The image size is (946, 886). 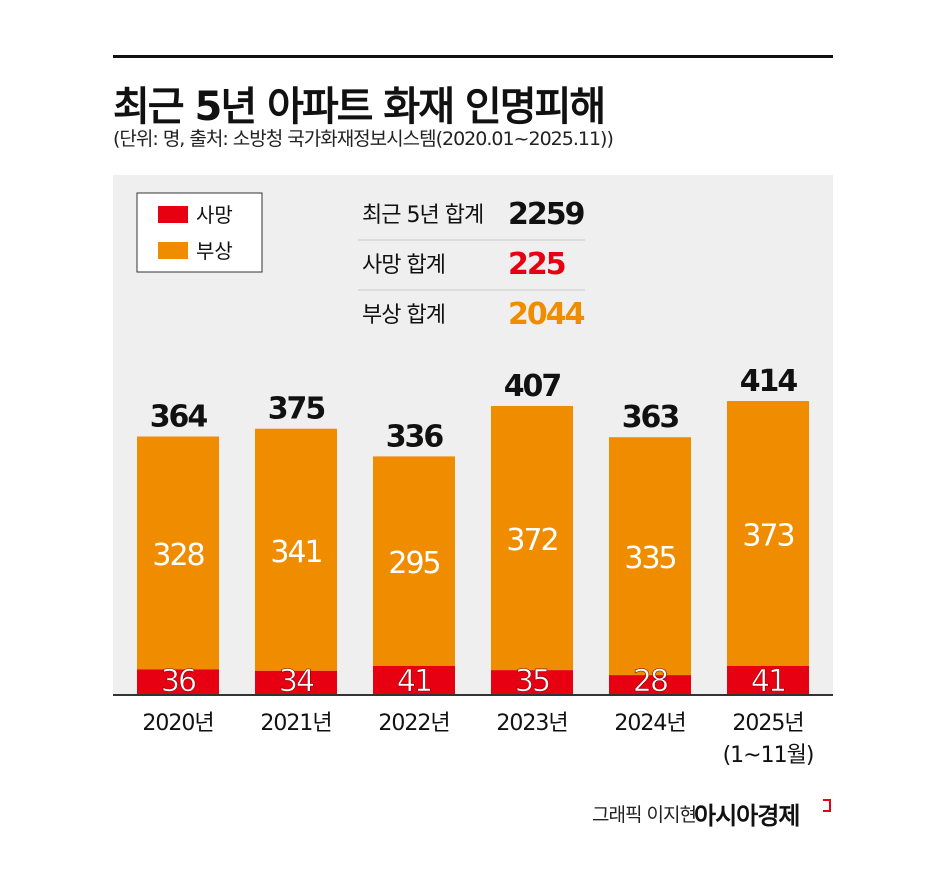 I want to click on total-label: 407, so click(x=532, y=386).